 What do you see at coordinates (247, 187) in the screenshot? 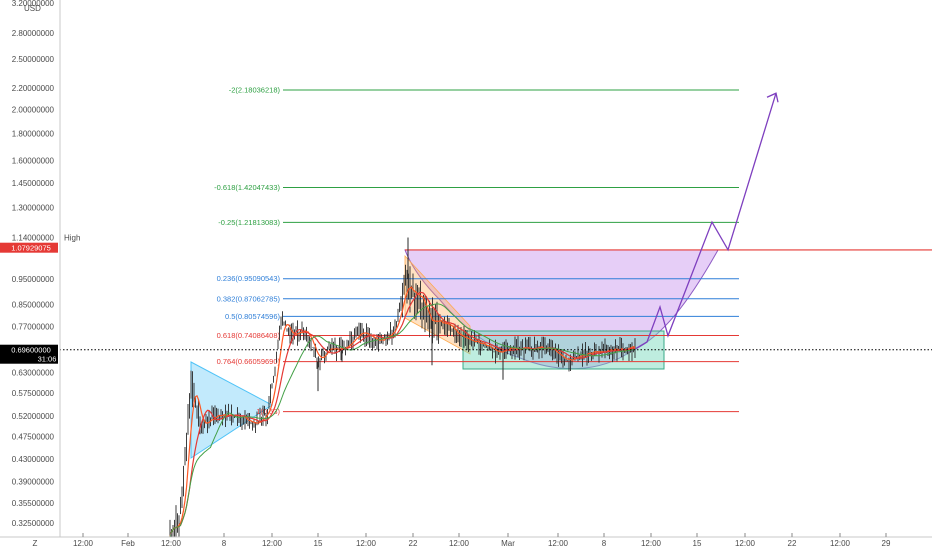
I see `fib-label: -0.618(1.42047433)` at bounding box center [247, 187].